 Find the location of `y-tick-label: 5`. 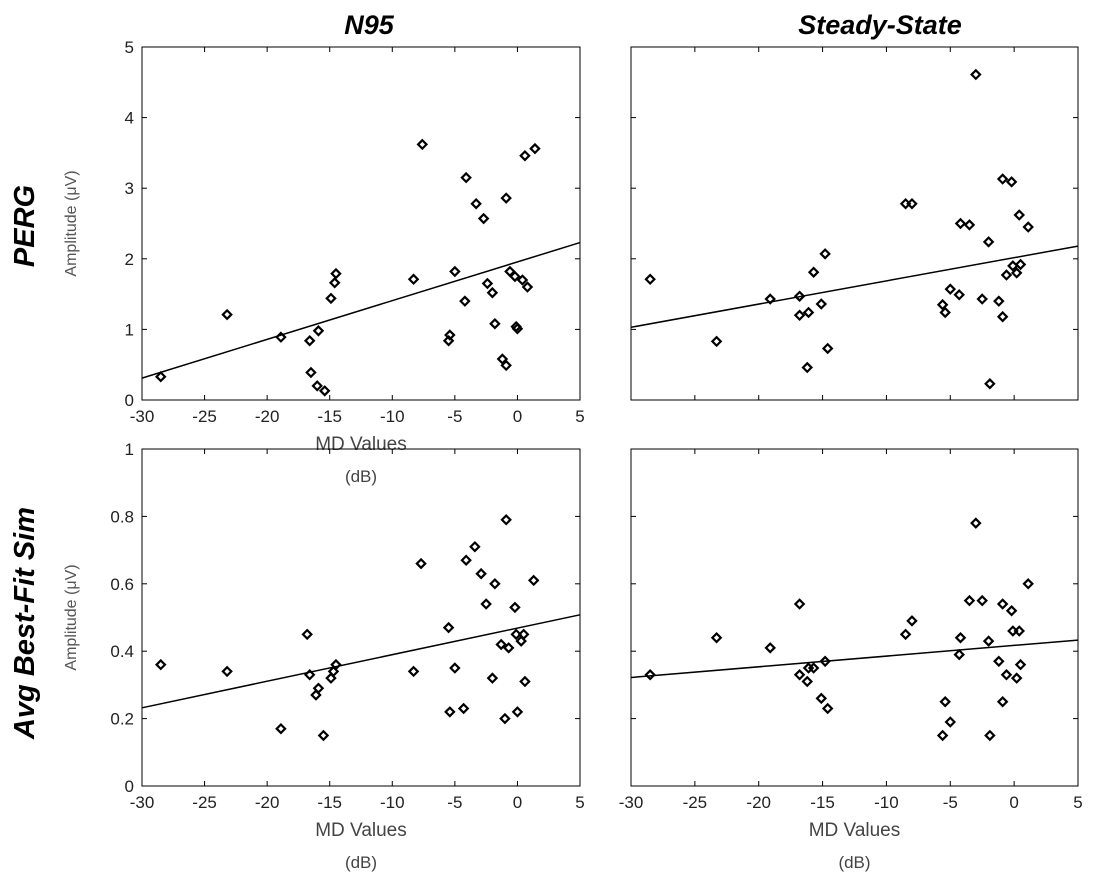

y-tick-label: 5 is located at coordinates (129, 47).